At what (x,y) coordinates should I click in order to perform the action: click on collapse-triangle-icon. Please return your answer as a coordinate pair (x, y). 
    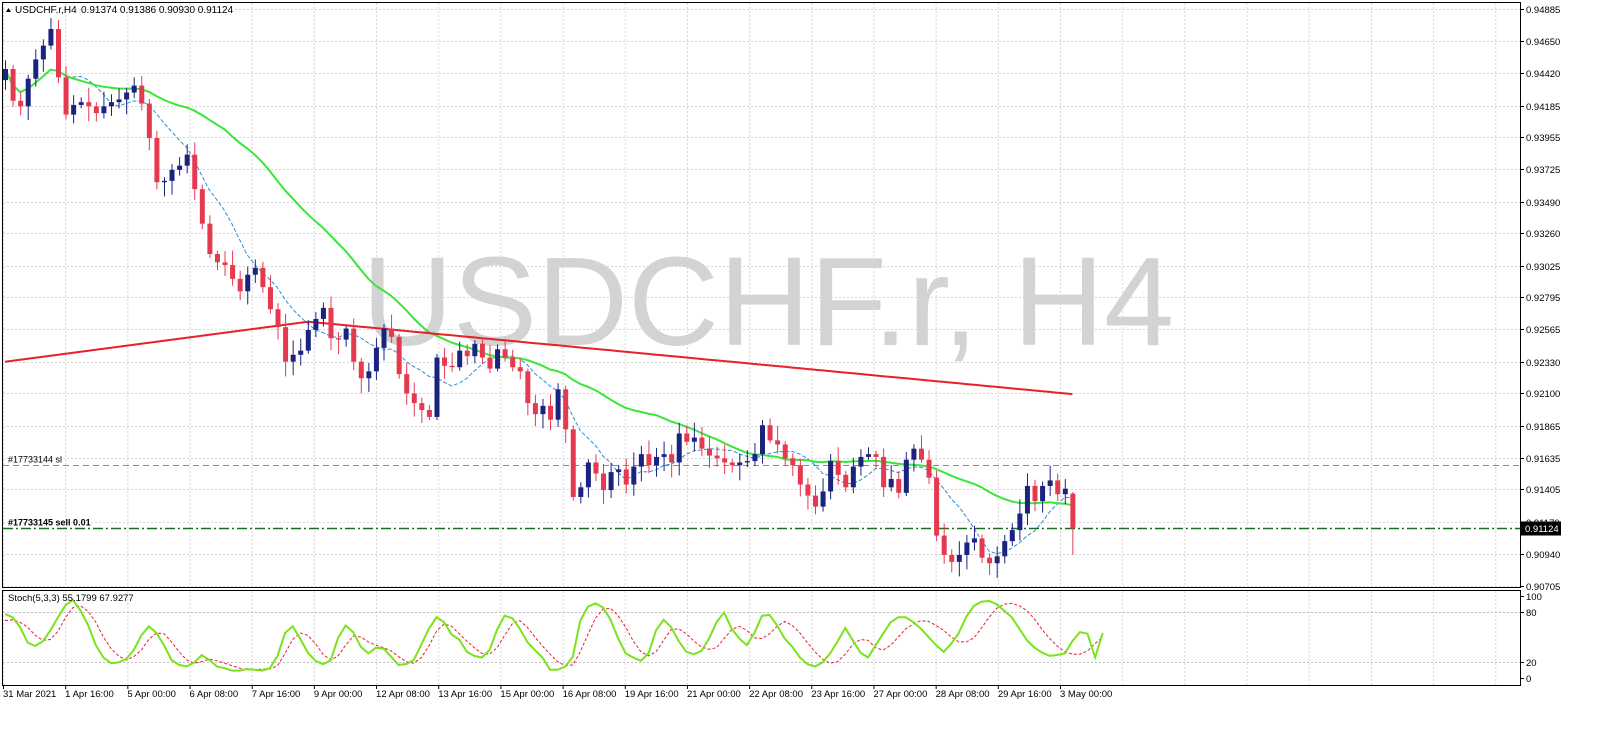
    Looking at the image, I should click on (8, 10).